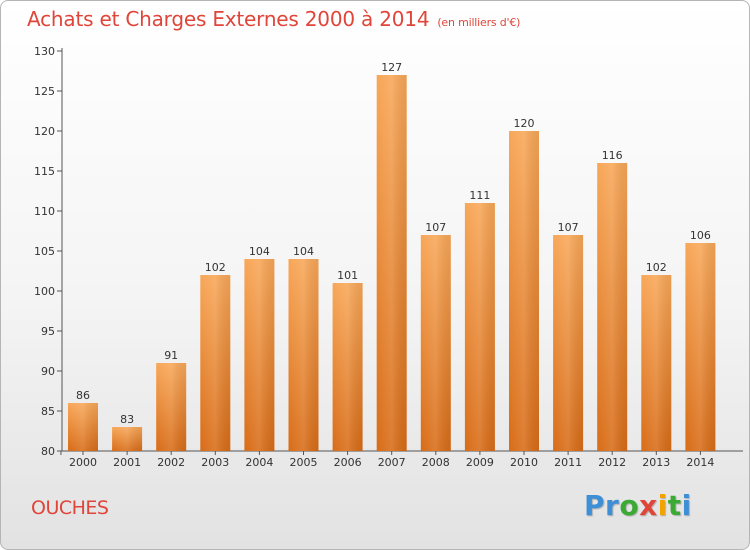 The width and height of the screenshot is (750, 550). Describe the element at coordinates (612, 505) in the screenshot. I see `logo-letter: r` at that location.